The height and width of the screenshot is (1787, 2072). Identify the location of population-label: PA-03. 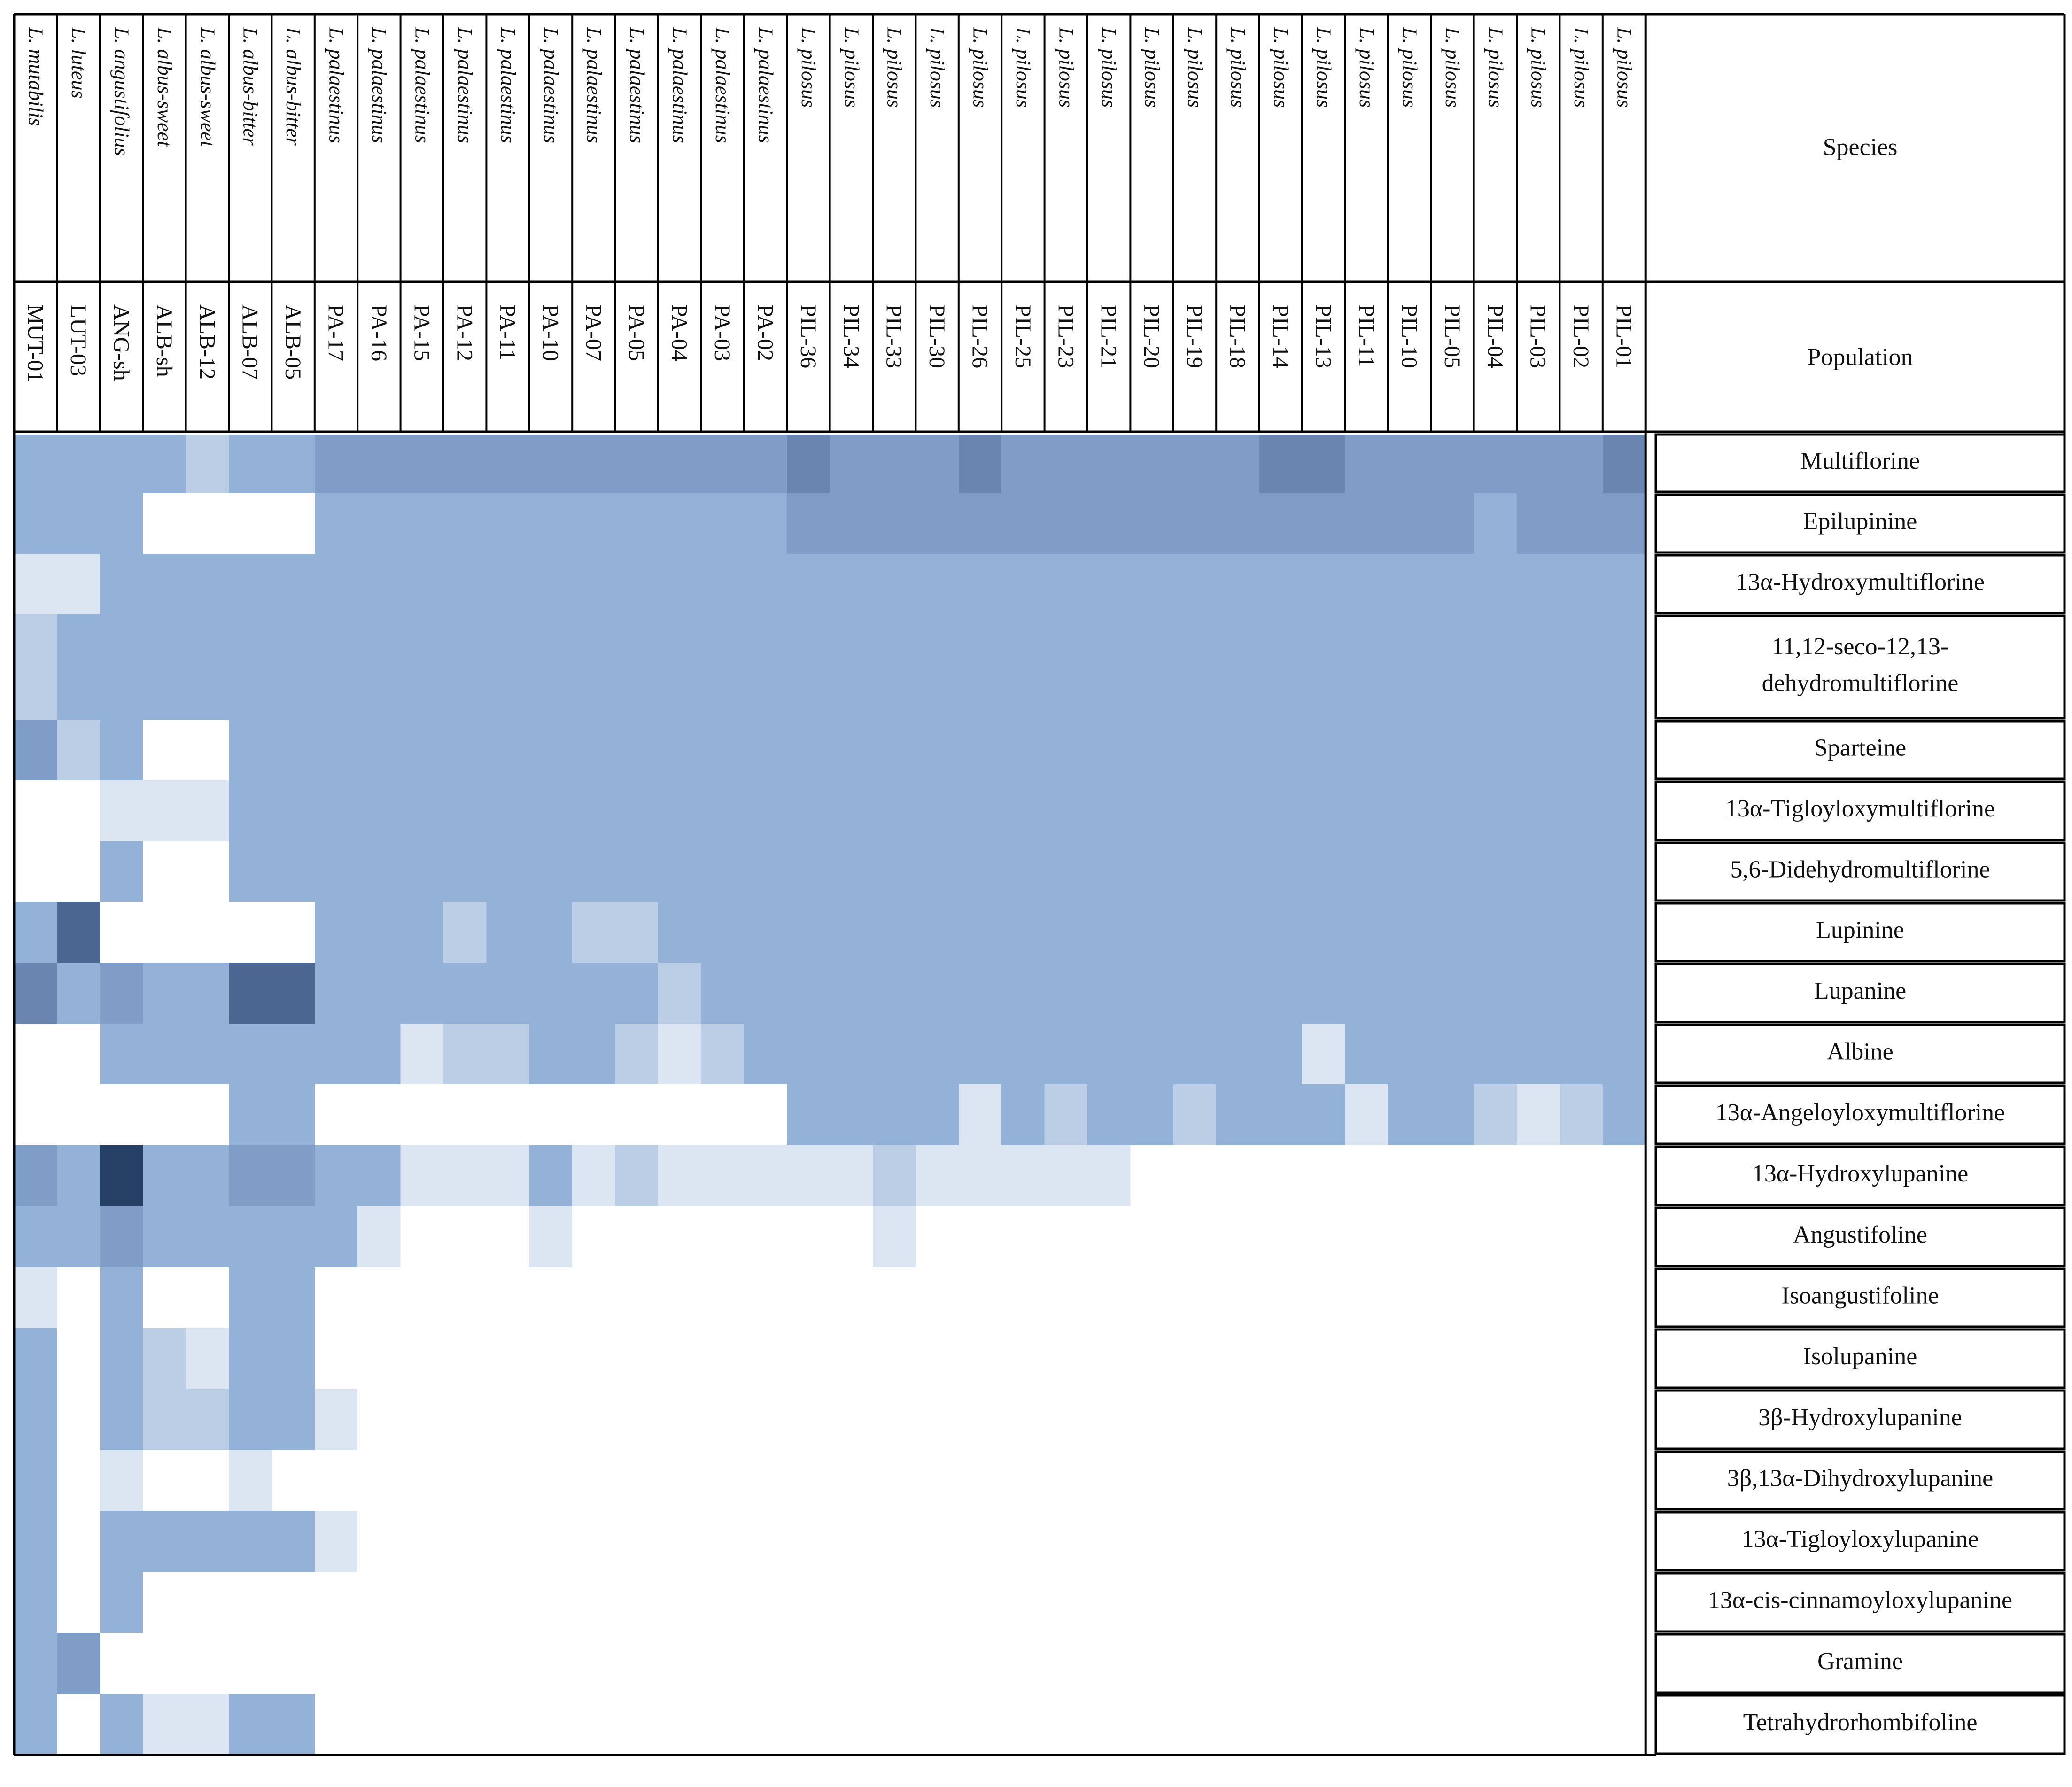
(722, 333).